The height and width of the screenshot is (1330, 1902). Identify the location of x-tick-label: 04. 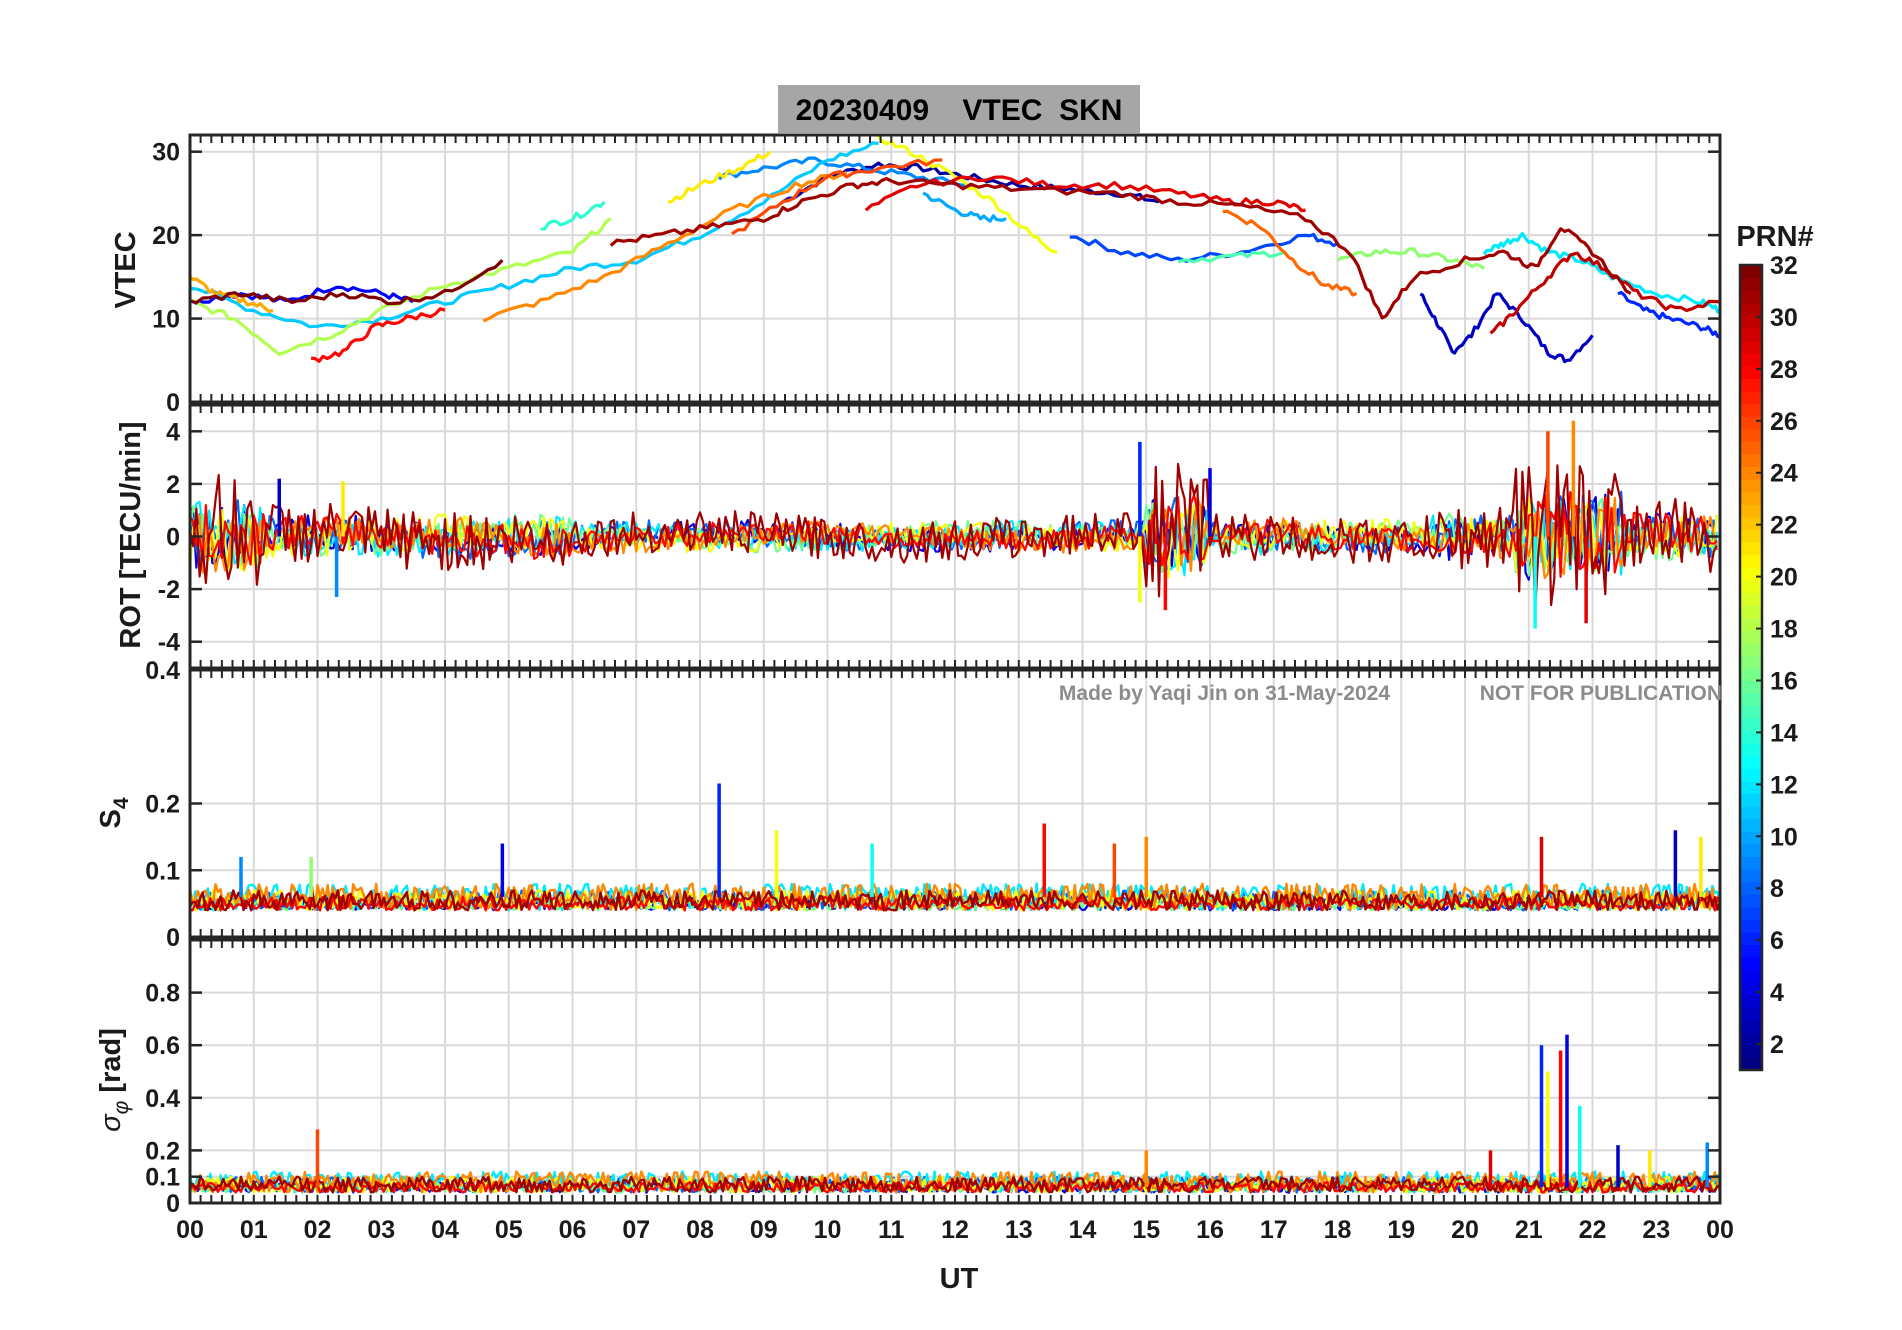
(445, 1230).